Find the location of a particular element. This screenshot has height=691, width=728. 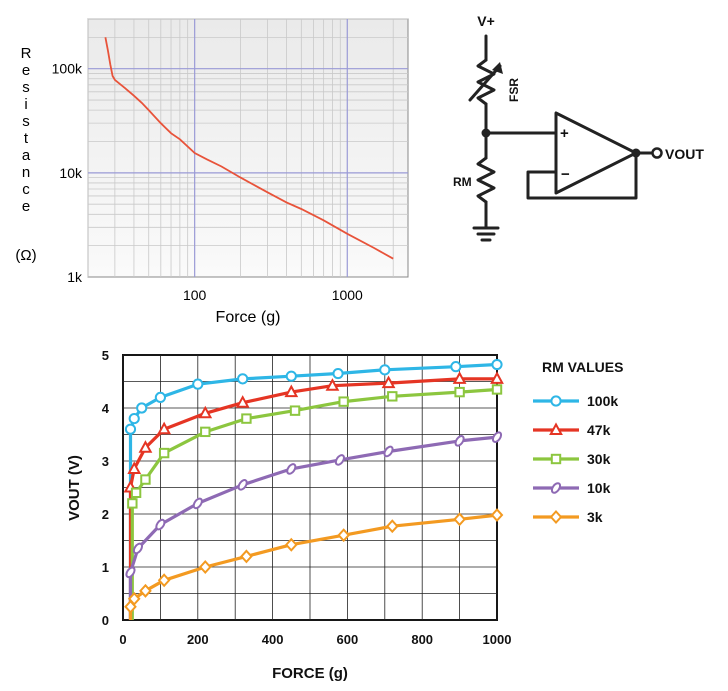

feedback-wire is located at coordinates (582, 175).